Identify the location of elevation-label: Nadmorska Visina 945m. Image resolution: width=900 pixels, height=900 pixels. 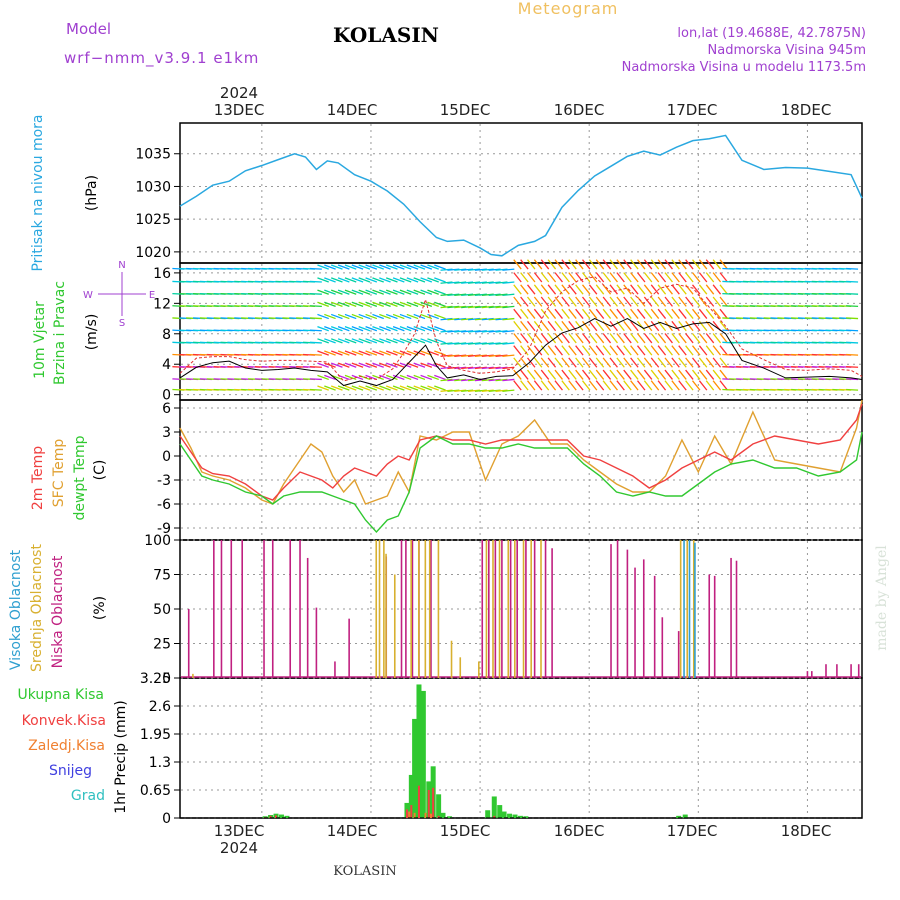
(787, 50).